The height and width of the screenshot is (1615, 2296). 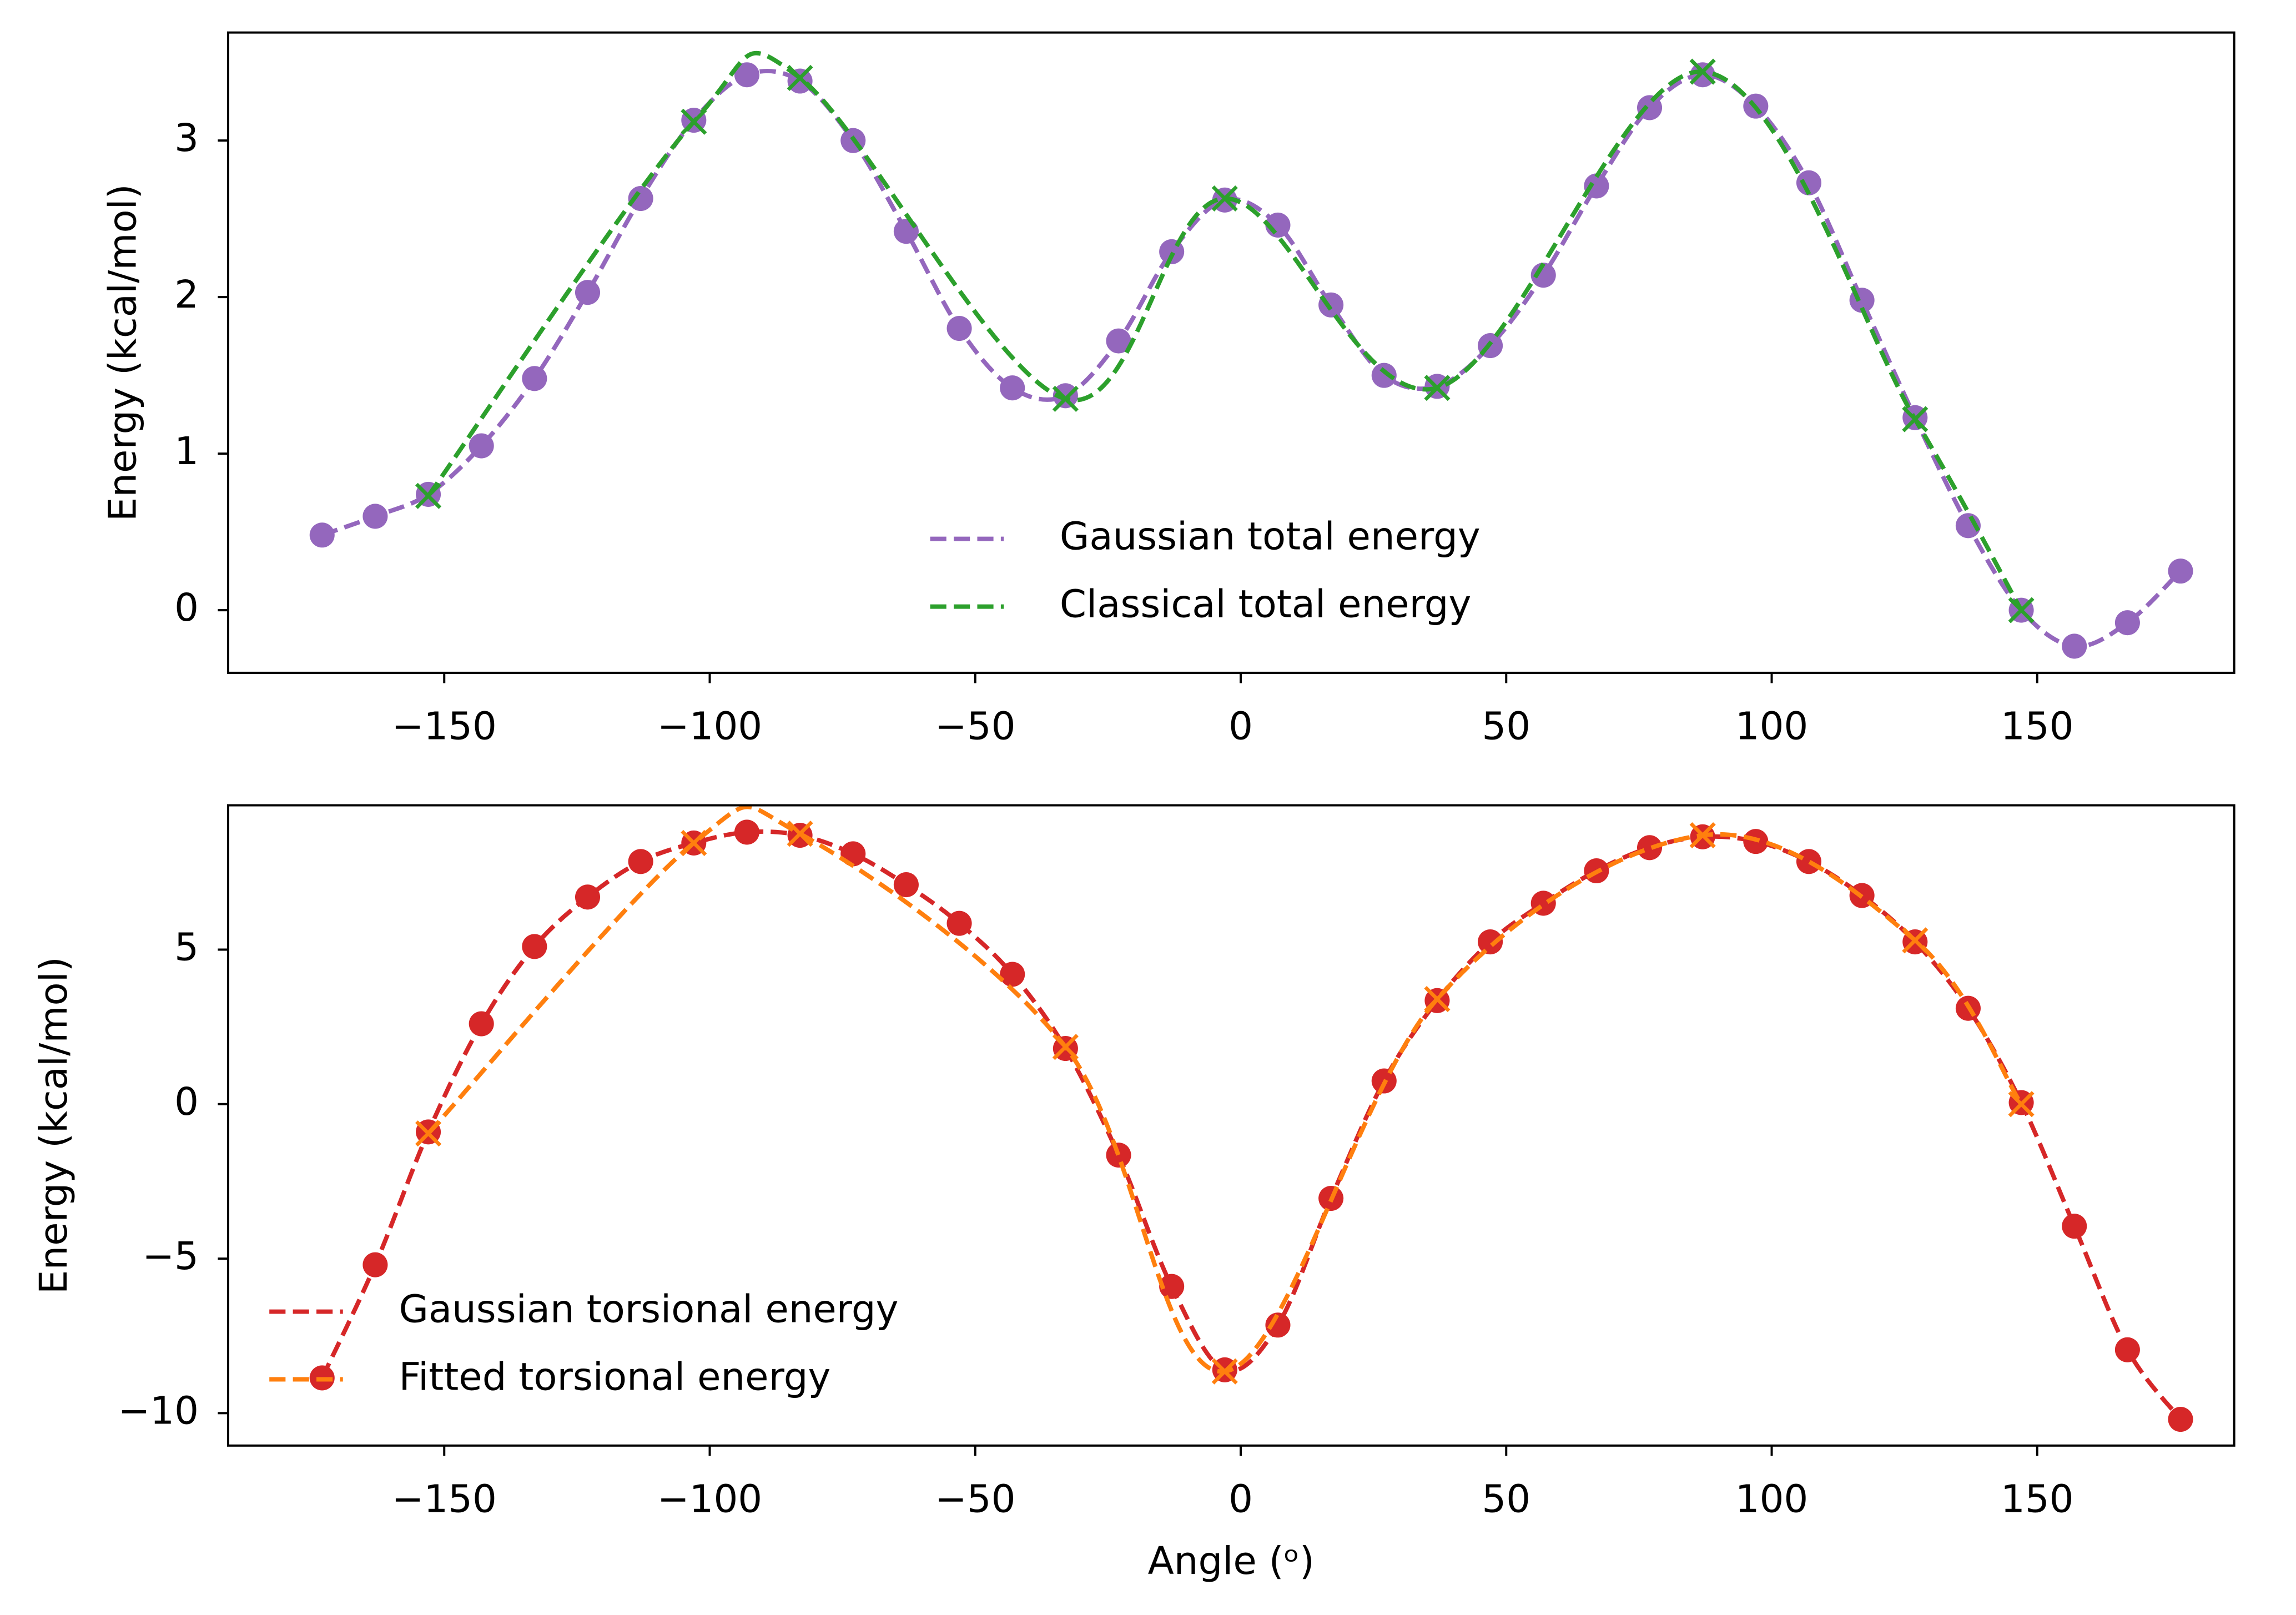 What do you see at coordinates (614, 1377) in the screenshot?
I see `legend-label: Fitted torsional energy` at bounding box center [614, 1377].